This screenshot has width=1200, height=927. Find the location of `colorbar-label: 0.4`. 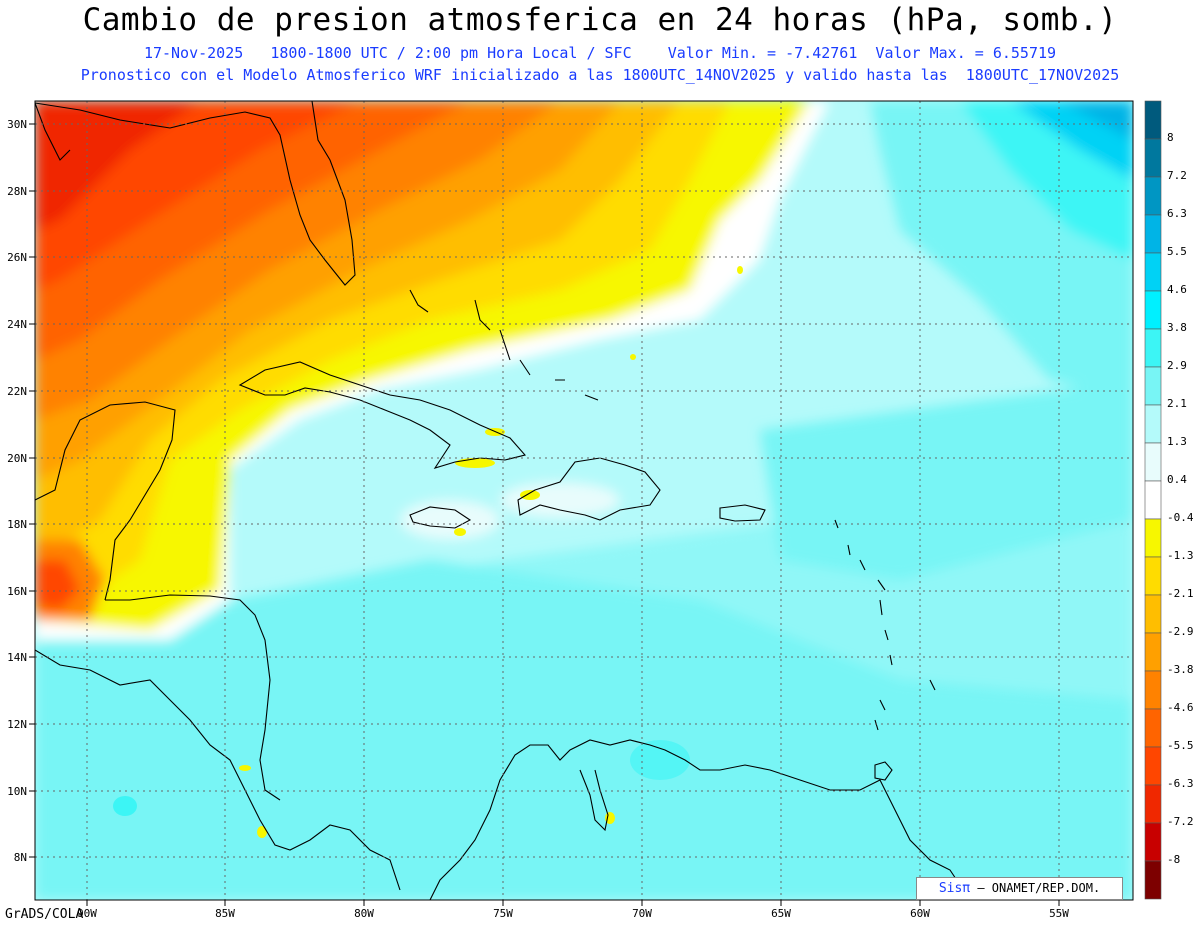

colorbar-label: 0.4 is located at coordinates (1177, 479).